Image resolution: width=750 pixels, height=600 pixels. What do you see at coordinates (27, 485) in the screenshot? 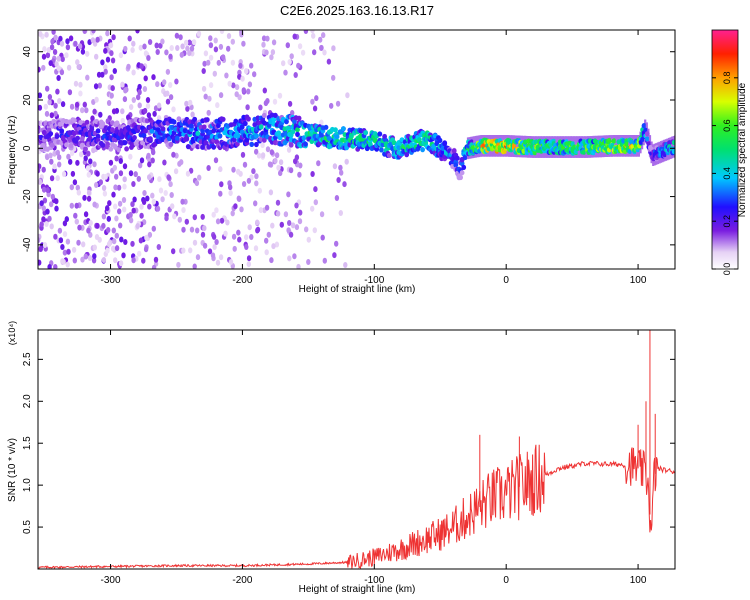
I see `y-tick-label: 1.0` at bounding box center [27, 485].